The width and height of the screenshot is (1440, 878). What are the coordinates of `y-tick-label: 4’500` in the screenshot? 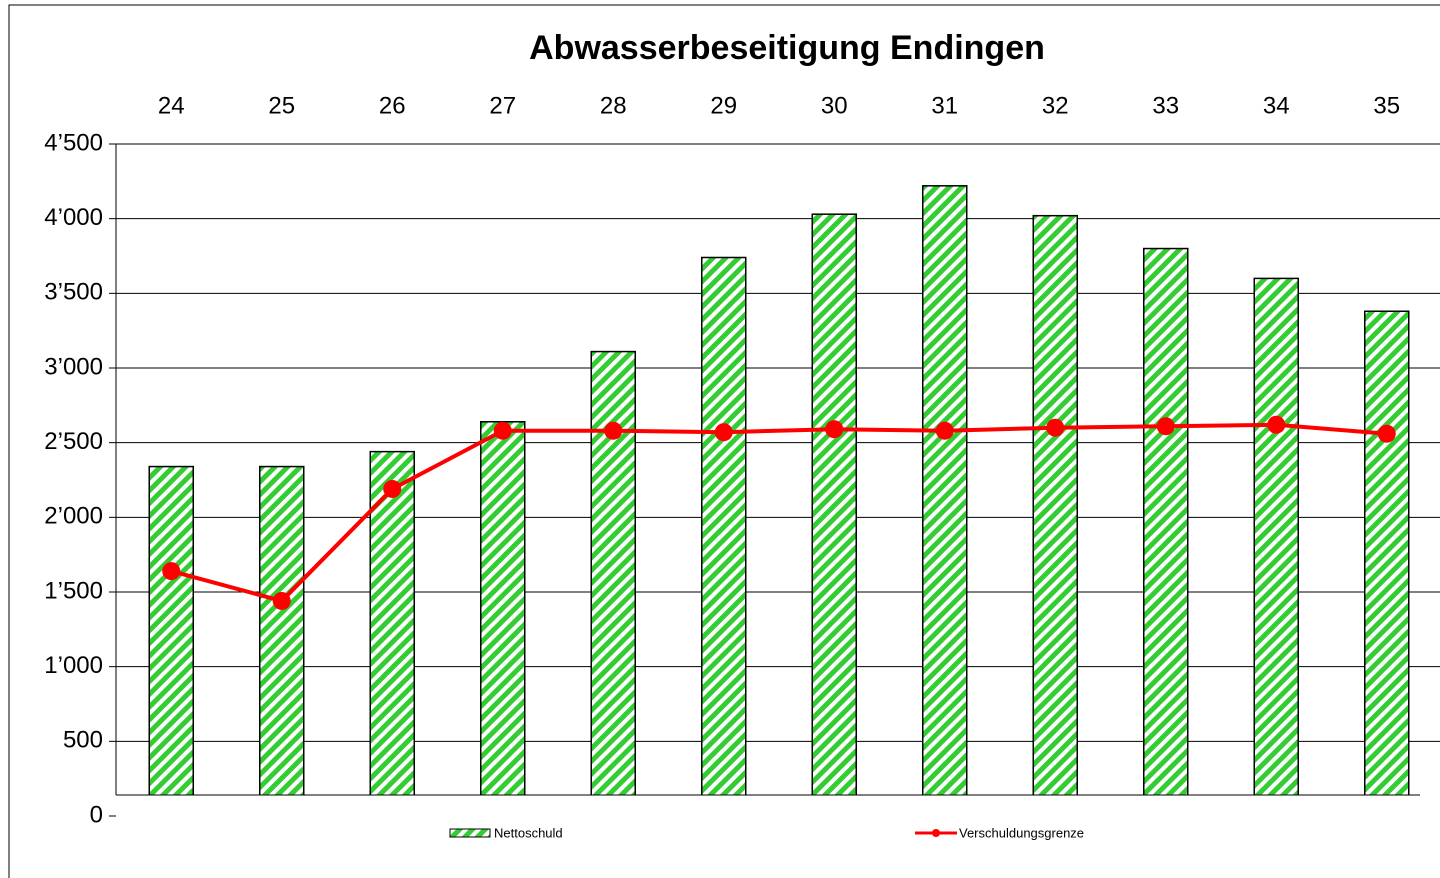 It's located at (73, 142).